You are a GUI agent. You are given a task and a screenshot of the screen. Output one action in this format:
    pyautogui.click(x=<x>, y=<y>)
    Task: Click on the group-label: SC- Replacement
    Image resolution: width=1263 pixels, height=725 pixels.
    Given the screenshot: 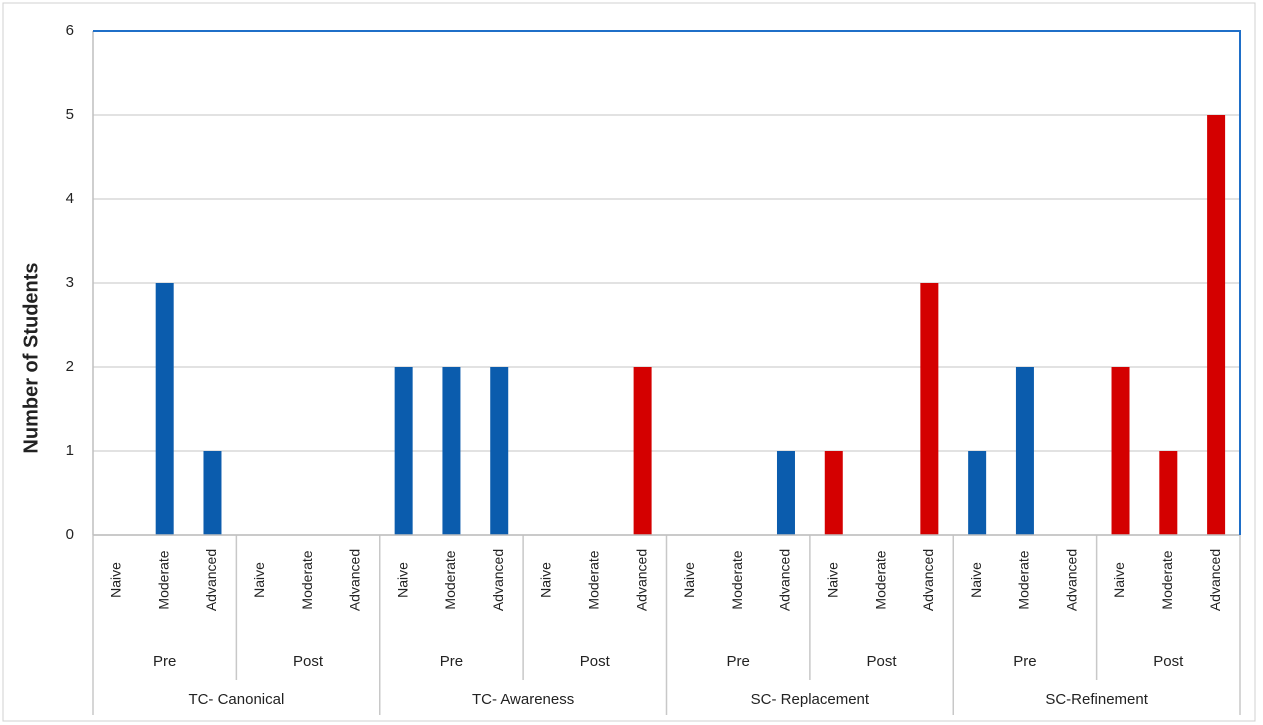 What is the action you would take?
    pyautogui.click(x=810, y=699)
    